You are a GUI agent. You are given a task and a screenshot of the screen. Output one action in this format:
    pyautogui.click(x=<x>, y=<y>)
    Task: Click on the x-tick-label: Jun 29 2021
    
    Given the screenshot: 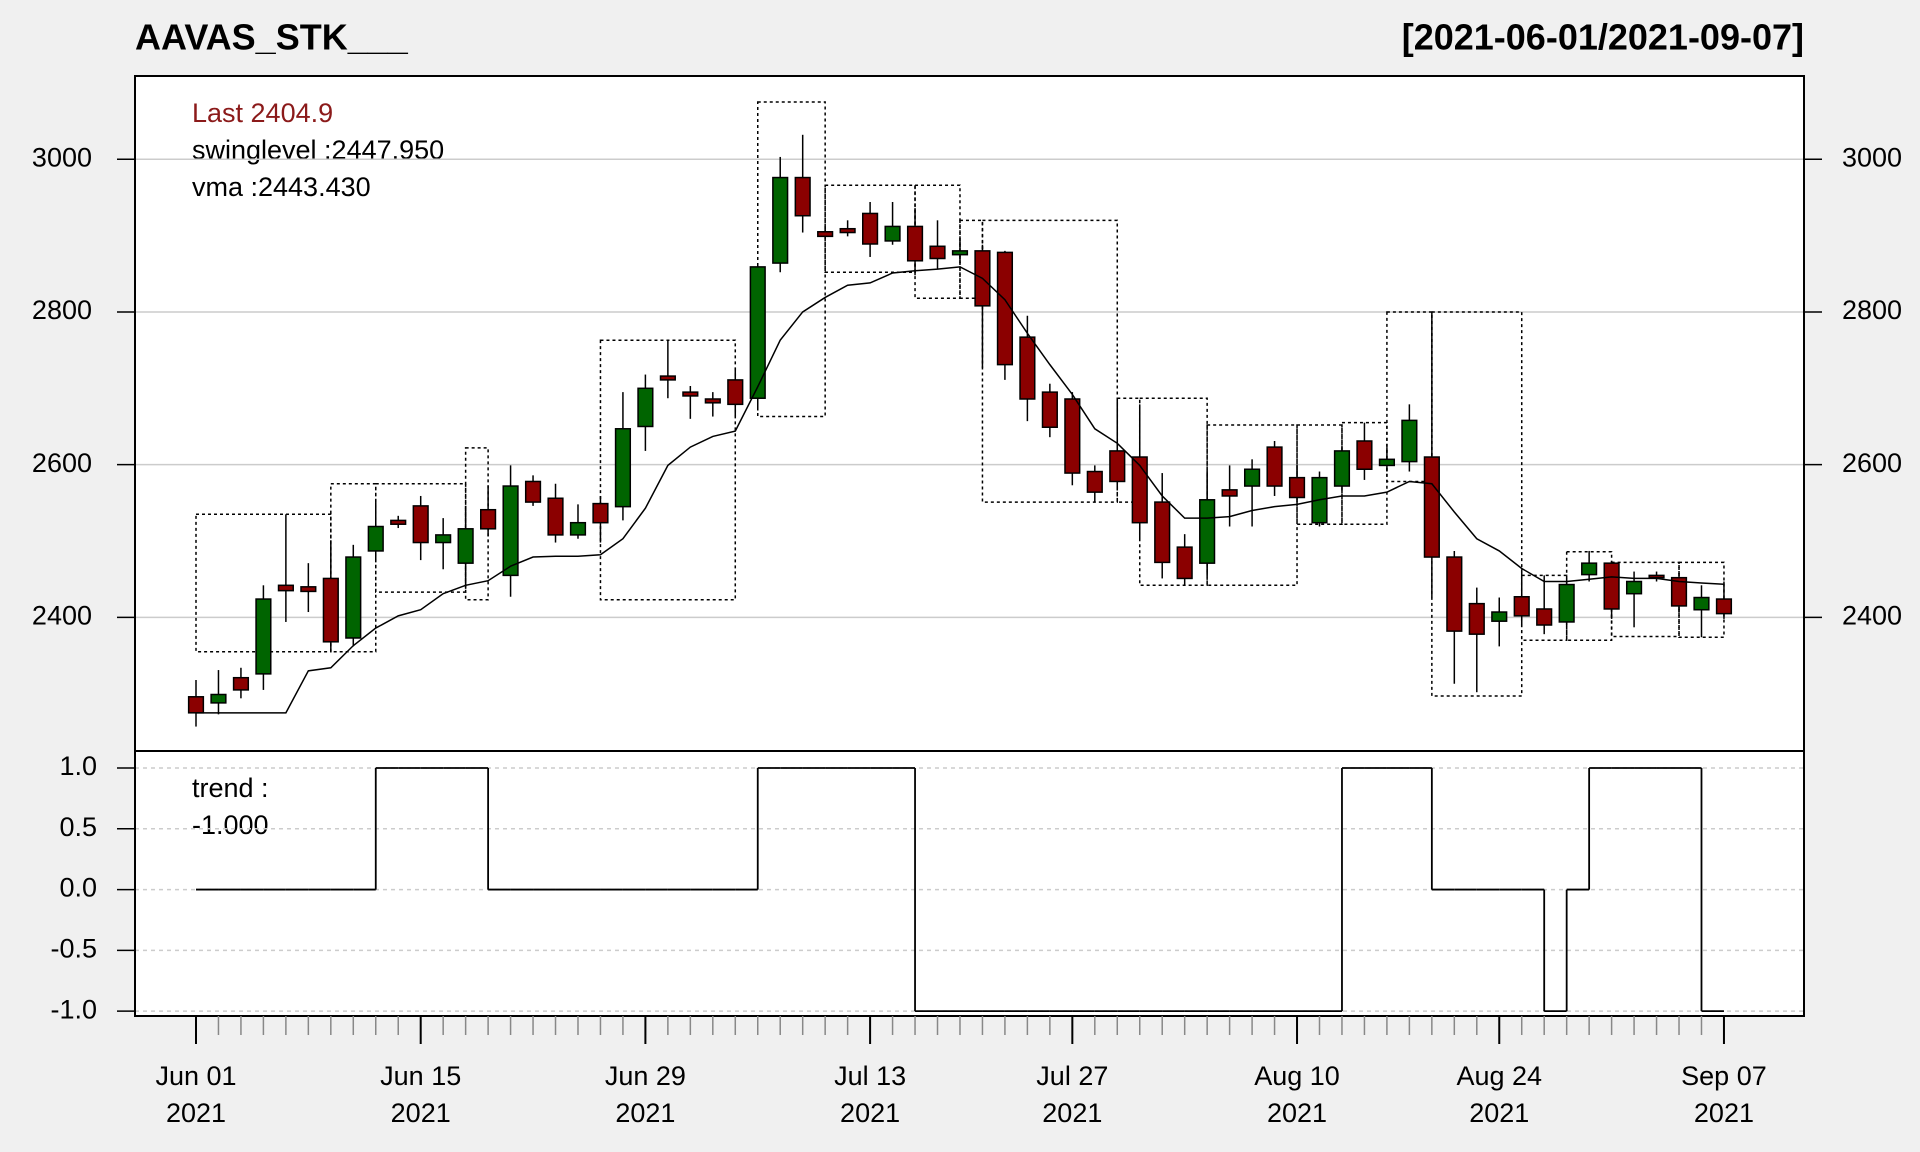 What is the action you would take?
    pyautogui.click(x=645, y=1094)
    